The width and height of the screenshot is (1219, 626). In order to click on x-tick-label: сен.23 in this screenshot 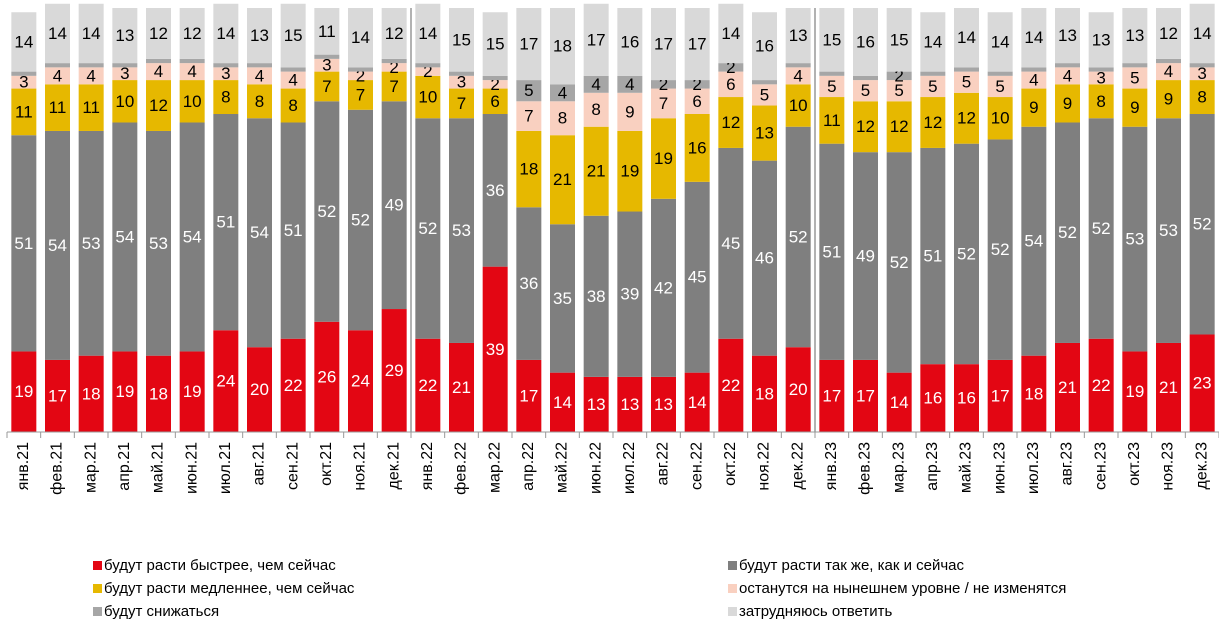, I will do `click(1100, 466)`.